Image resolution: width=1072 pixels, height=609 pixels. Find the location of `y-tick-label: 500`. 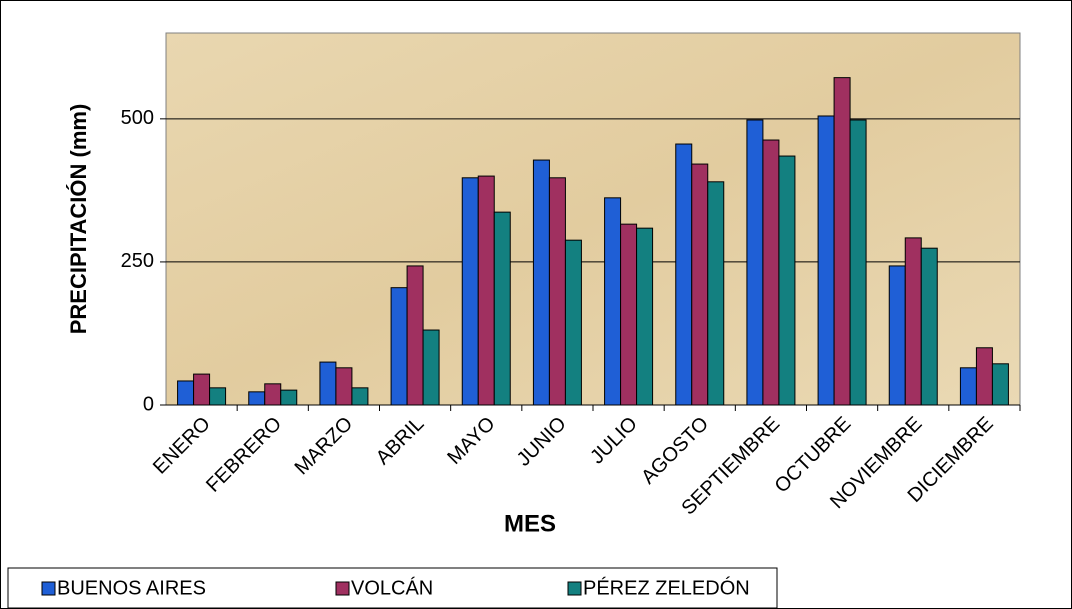

y-tick-label: 500 is located at coordinates (137, 118).